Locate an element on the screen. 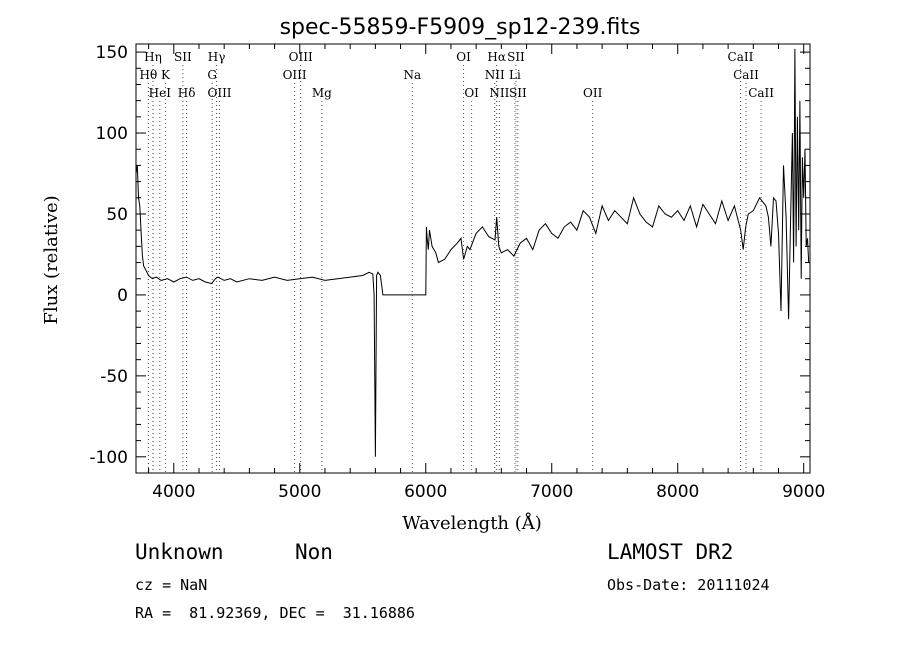 The width and height of the screenshot is (900, 650). y-tick-label: 0 is located at coordinates (122, 296).